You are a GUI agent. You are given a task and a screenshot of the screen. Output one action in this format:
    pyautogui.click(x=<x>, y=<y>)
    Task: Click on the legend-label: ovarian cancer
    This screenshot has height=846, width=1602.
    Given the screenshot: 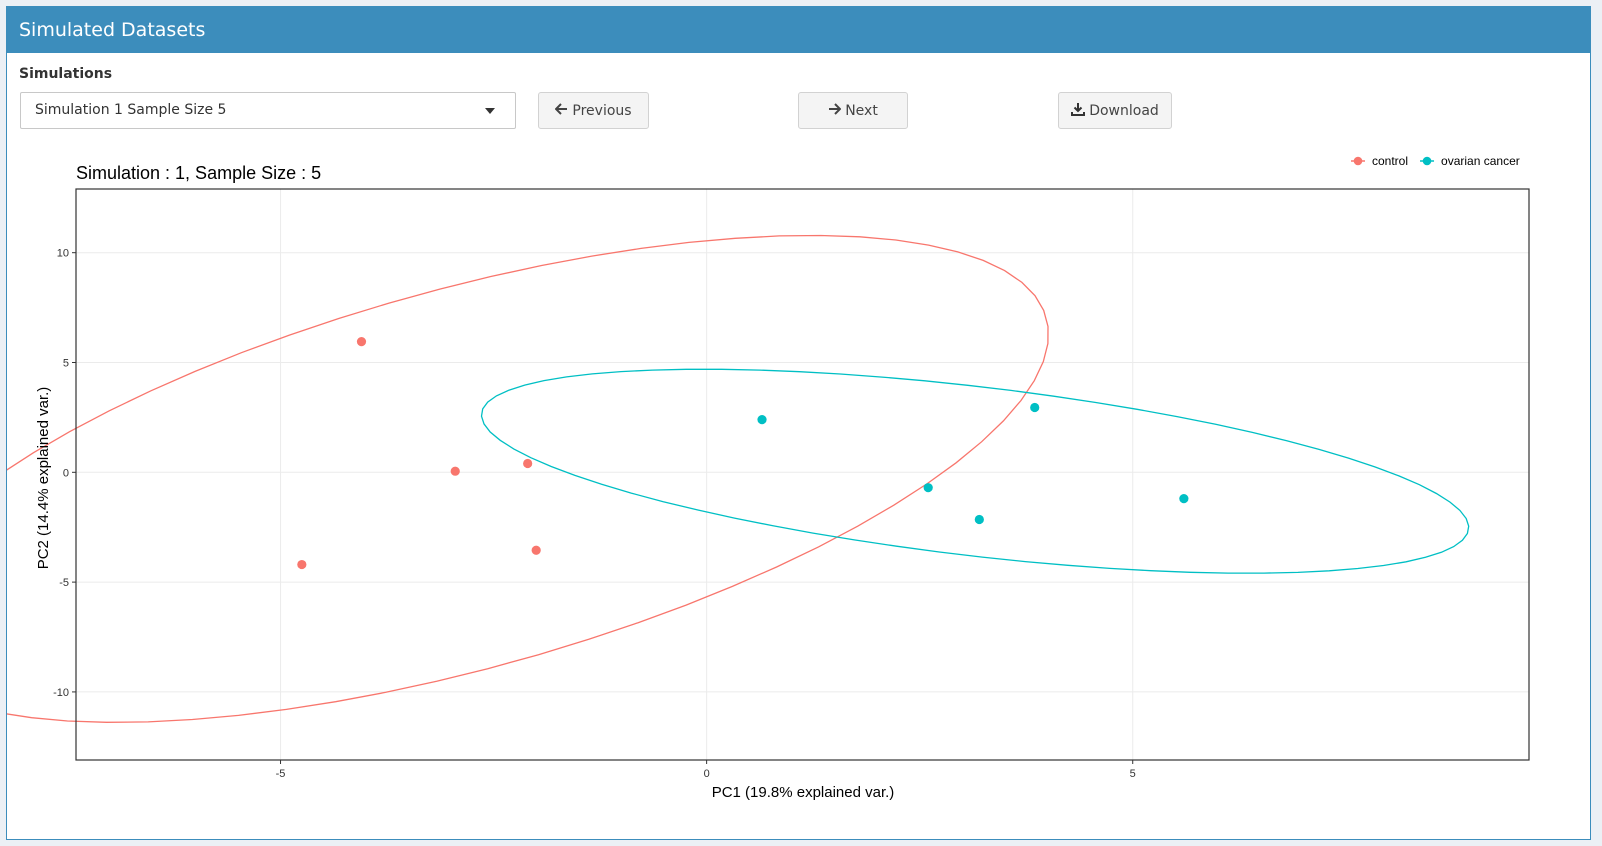 What is the action you would take?
    pyautogui.click(x=1480, y=161)
    